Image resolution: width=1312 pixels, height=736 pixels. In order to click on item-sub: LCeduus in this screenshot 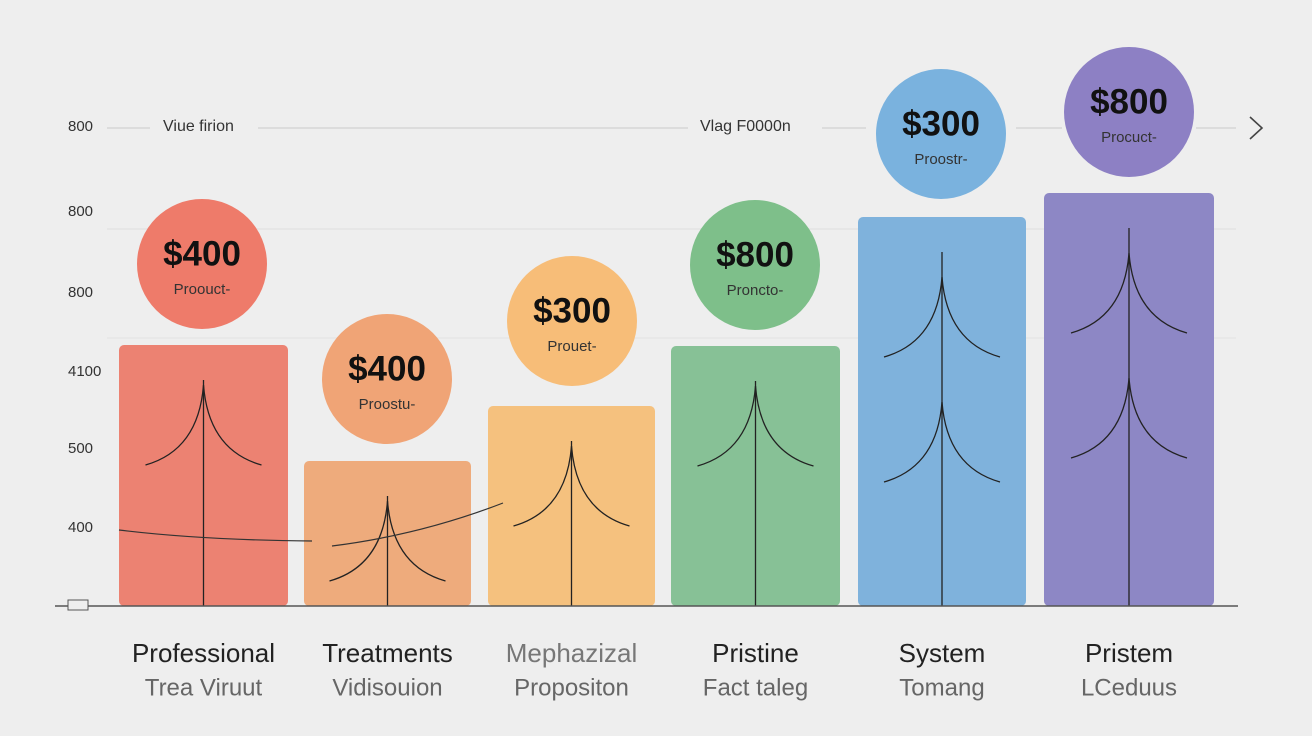, I will do `click(1129, 687)`.